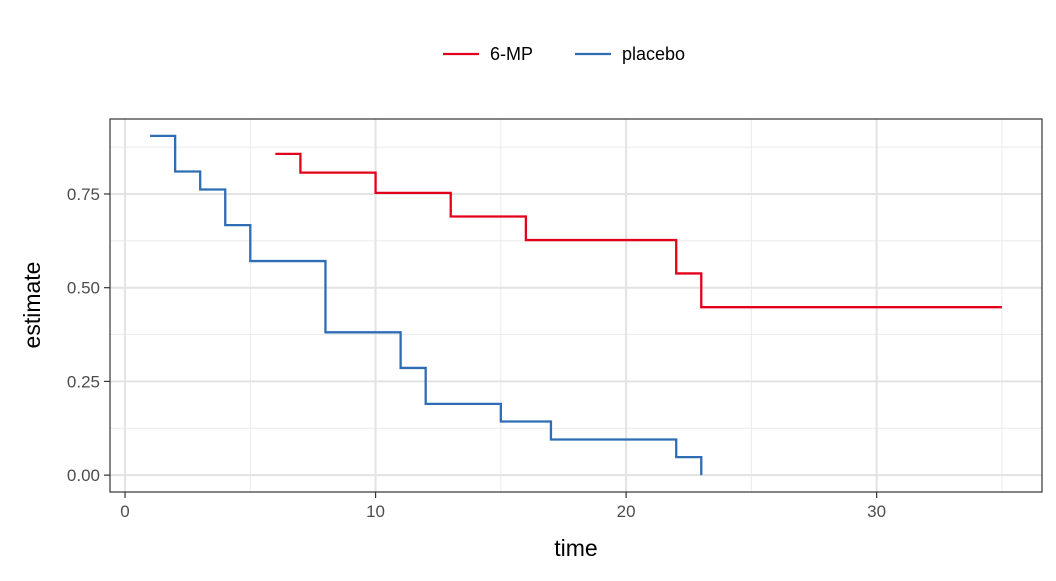 Image resolution: width=1056 pixels, height=581 pixels. What do you see at coordinates (375, 511) in the screenshot?
I see `x-tick-label: 10` at bounding box center [375, 511].